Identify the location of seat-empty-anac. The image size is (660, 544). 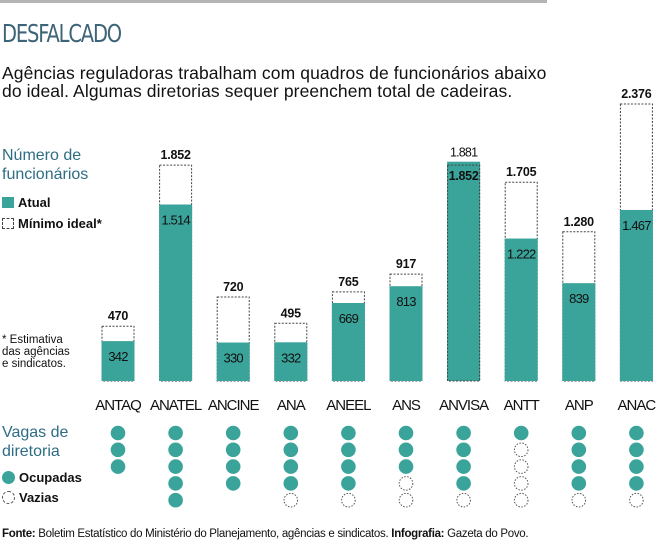
(636, 500).